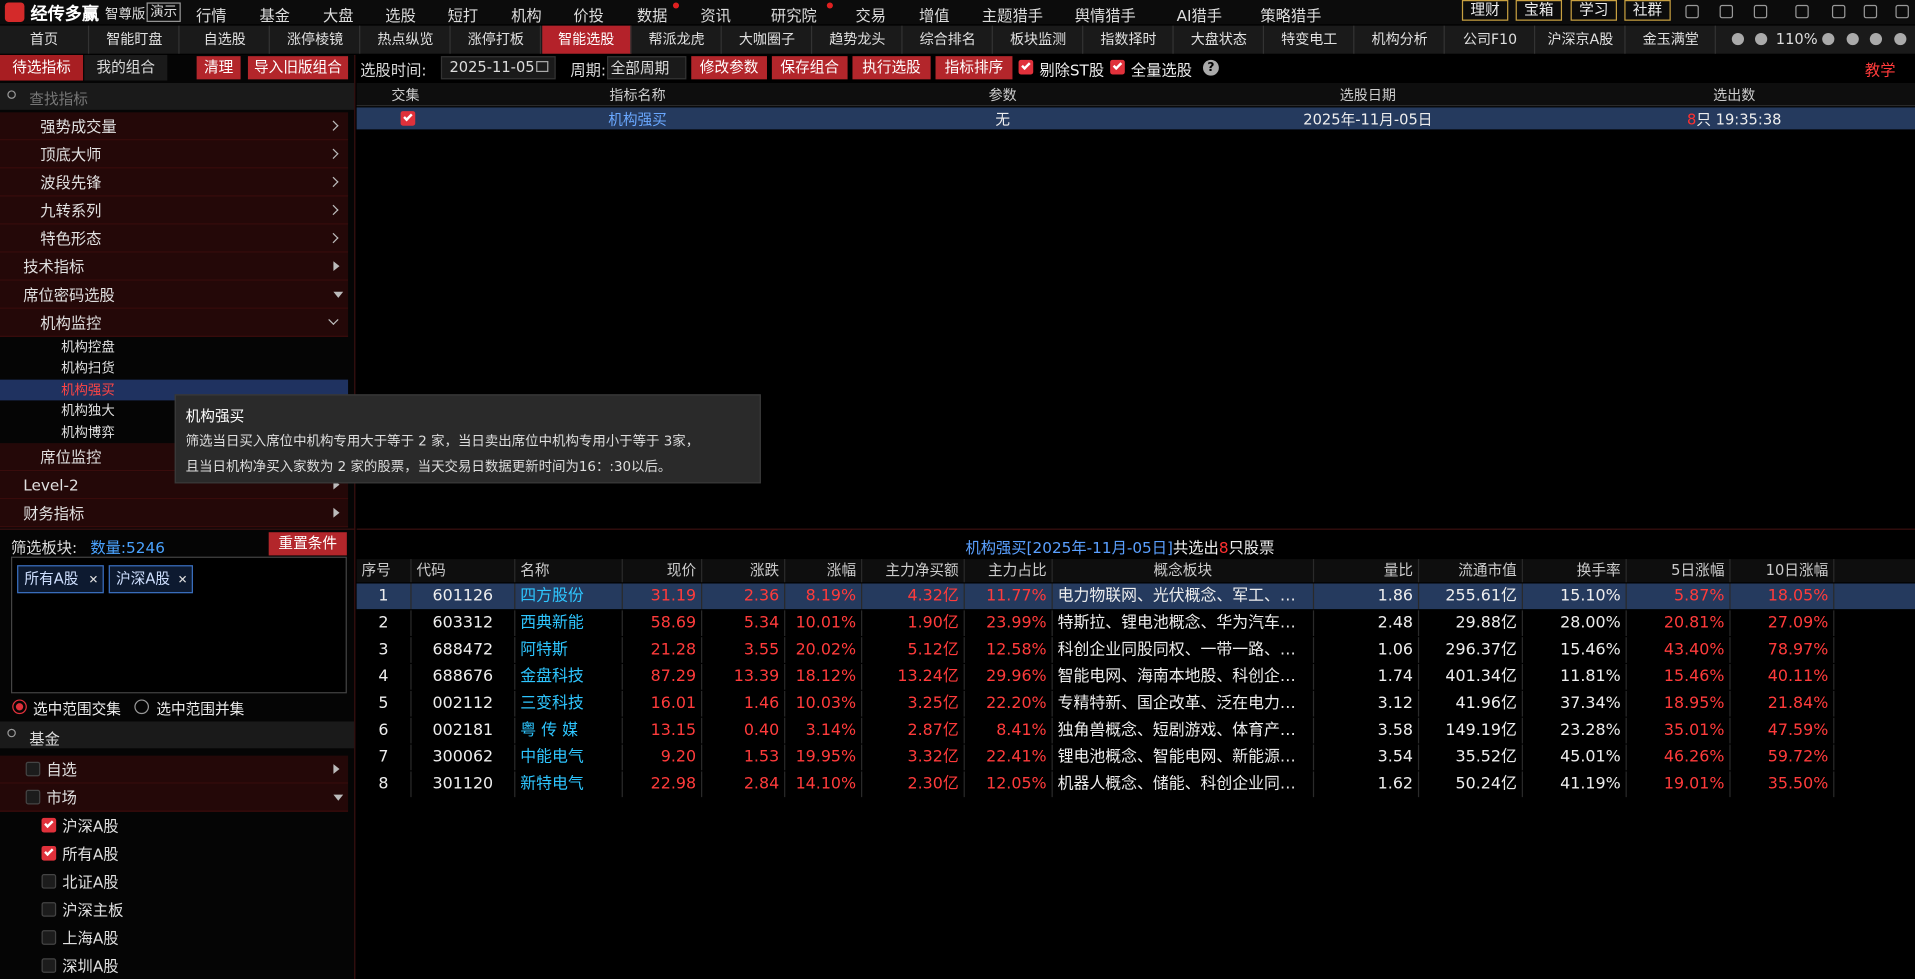 The height and width of the screenshot is (979, 1915). What do you see at coordinates (729, 68) in the screenshot?
I see `toolbar-button: 修改参数` at bounding box center [729, 68].